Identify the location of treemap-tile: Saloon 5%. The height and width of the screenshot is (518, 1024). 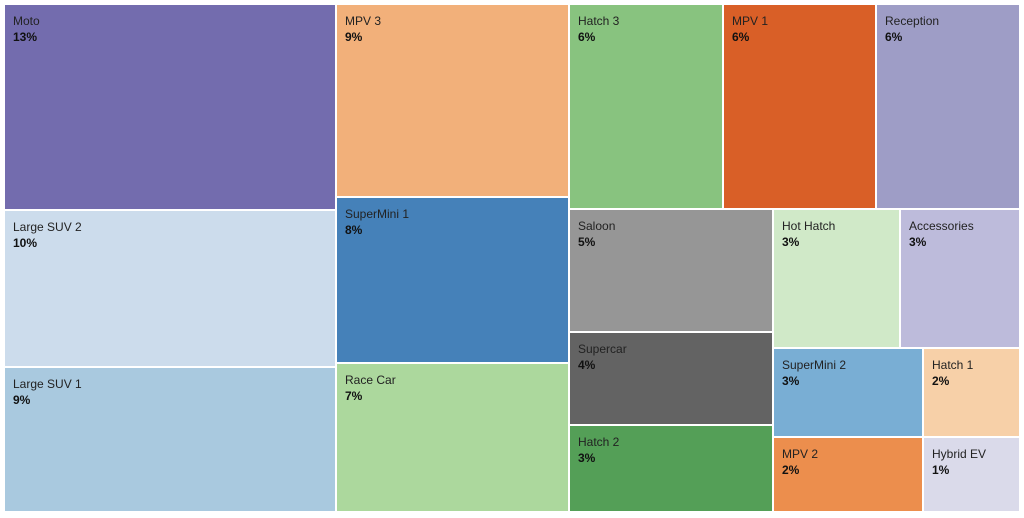
(671, 270).